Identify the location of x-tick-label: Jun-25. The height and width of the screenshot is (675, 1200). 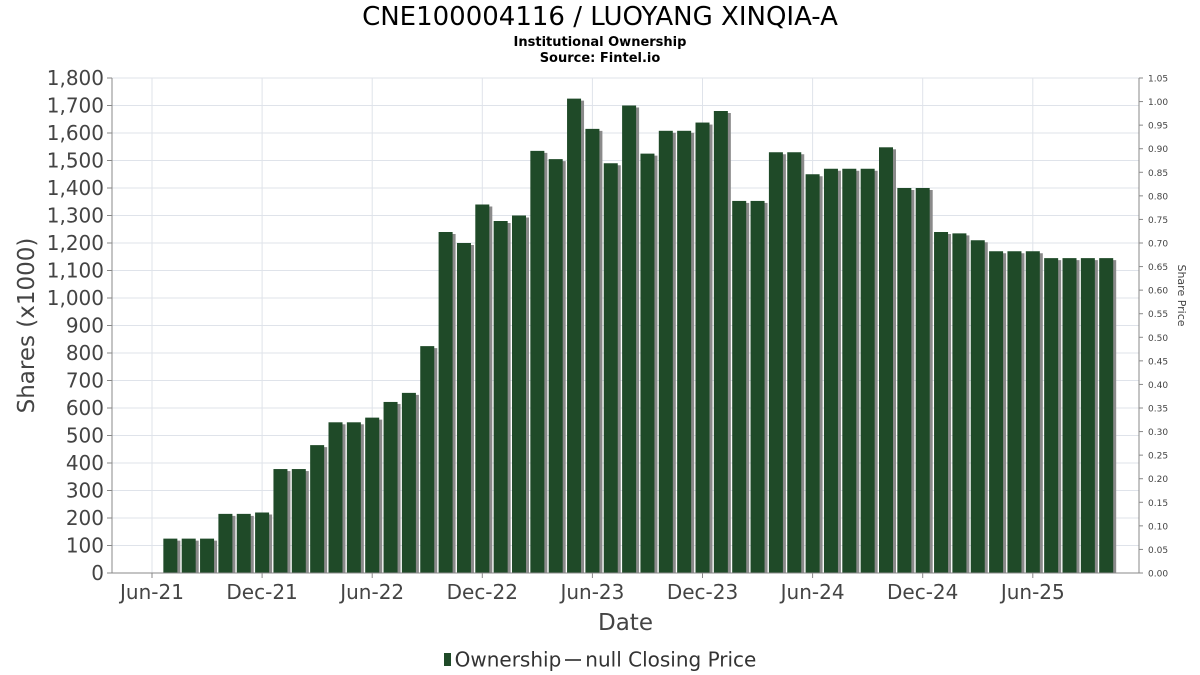
(1032, 592).